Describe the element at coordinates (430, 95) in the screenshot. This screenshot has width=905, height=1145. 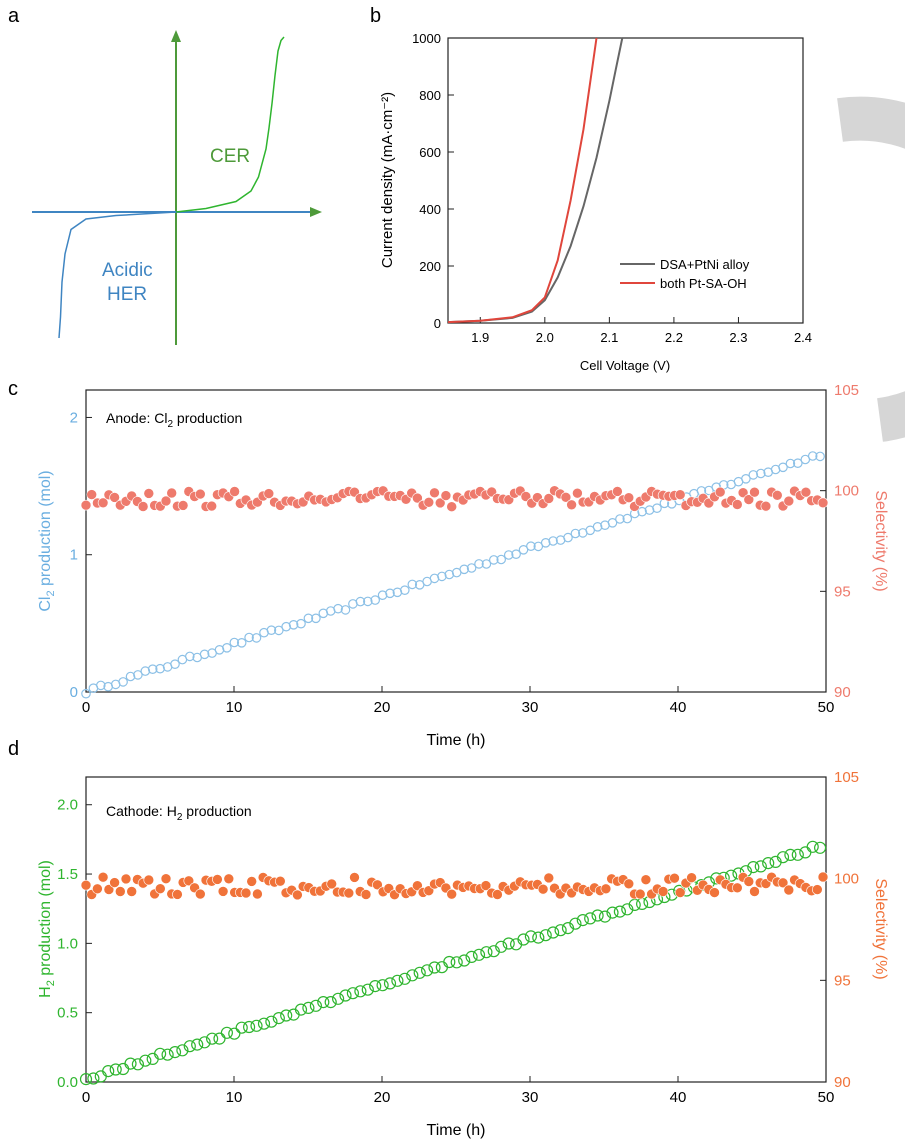
I see `ytick-label-b: 800` at that location.